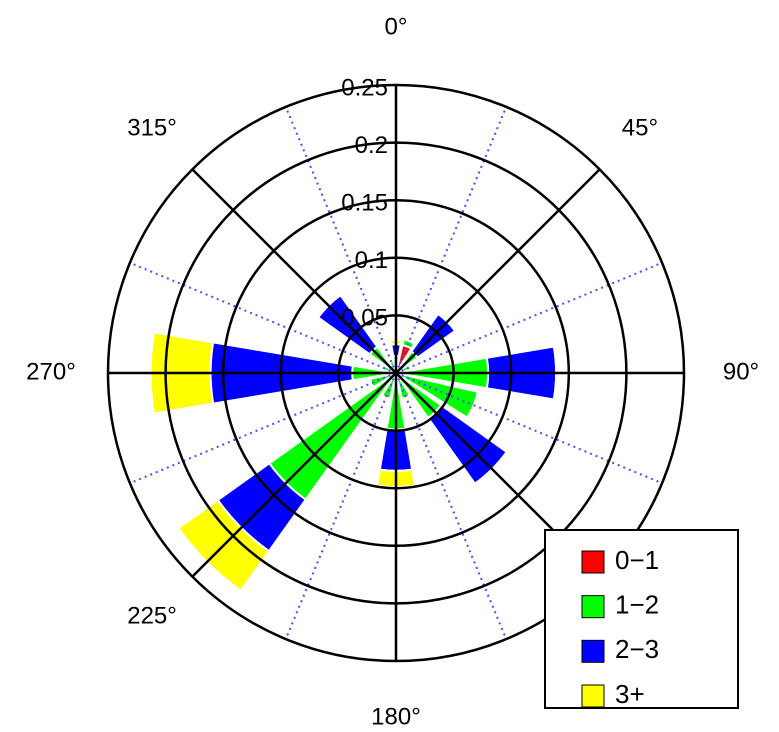 The width and height of the screenshot is (779, 732). I want to click on legend-label: 2−3, so click(637, 649).